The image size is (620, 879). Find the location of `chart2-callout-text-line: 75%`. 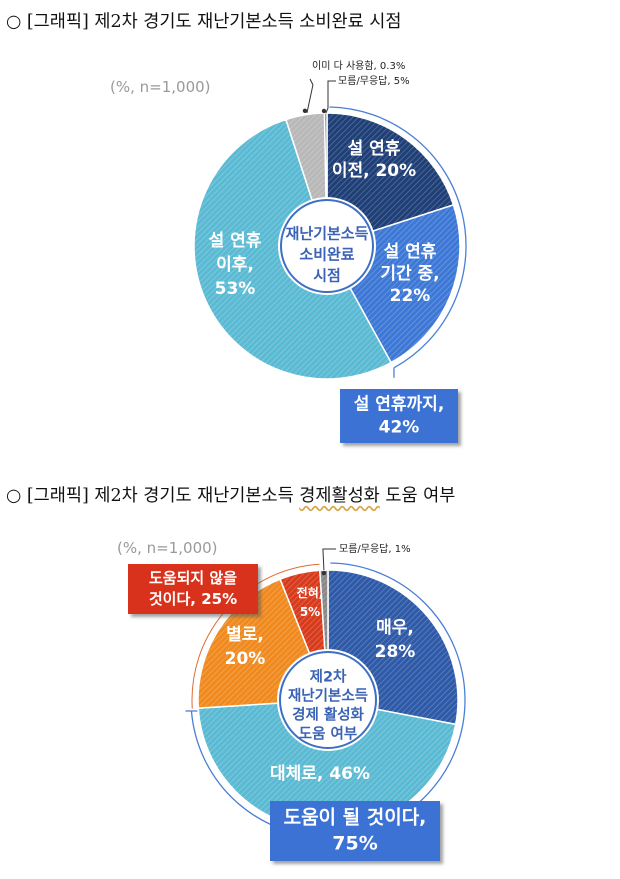

chart2-callout-text-line: 75% is located at coordinates (354, 844).